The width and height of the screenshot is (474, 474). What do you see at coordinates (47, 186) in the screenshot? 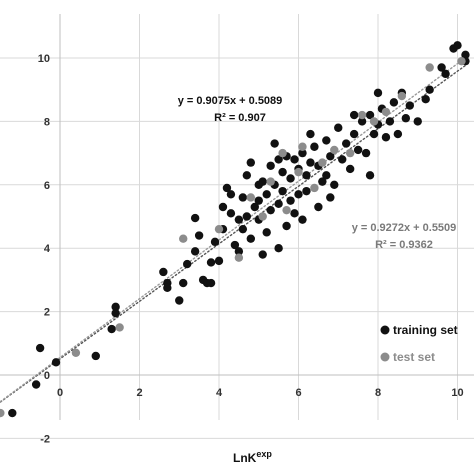
I see `y-tick-label: 6` at bounding box center [47, 186].